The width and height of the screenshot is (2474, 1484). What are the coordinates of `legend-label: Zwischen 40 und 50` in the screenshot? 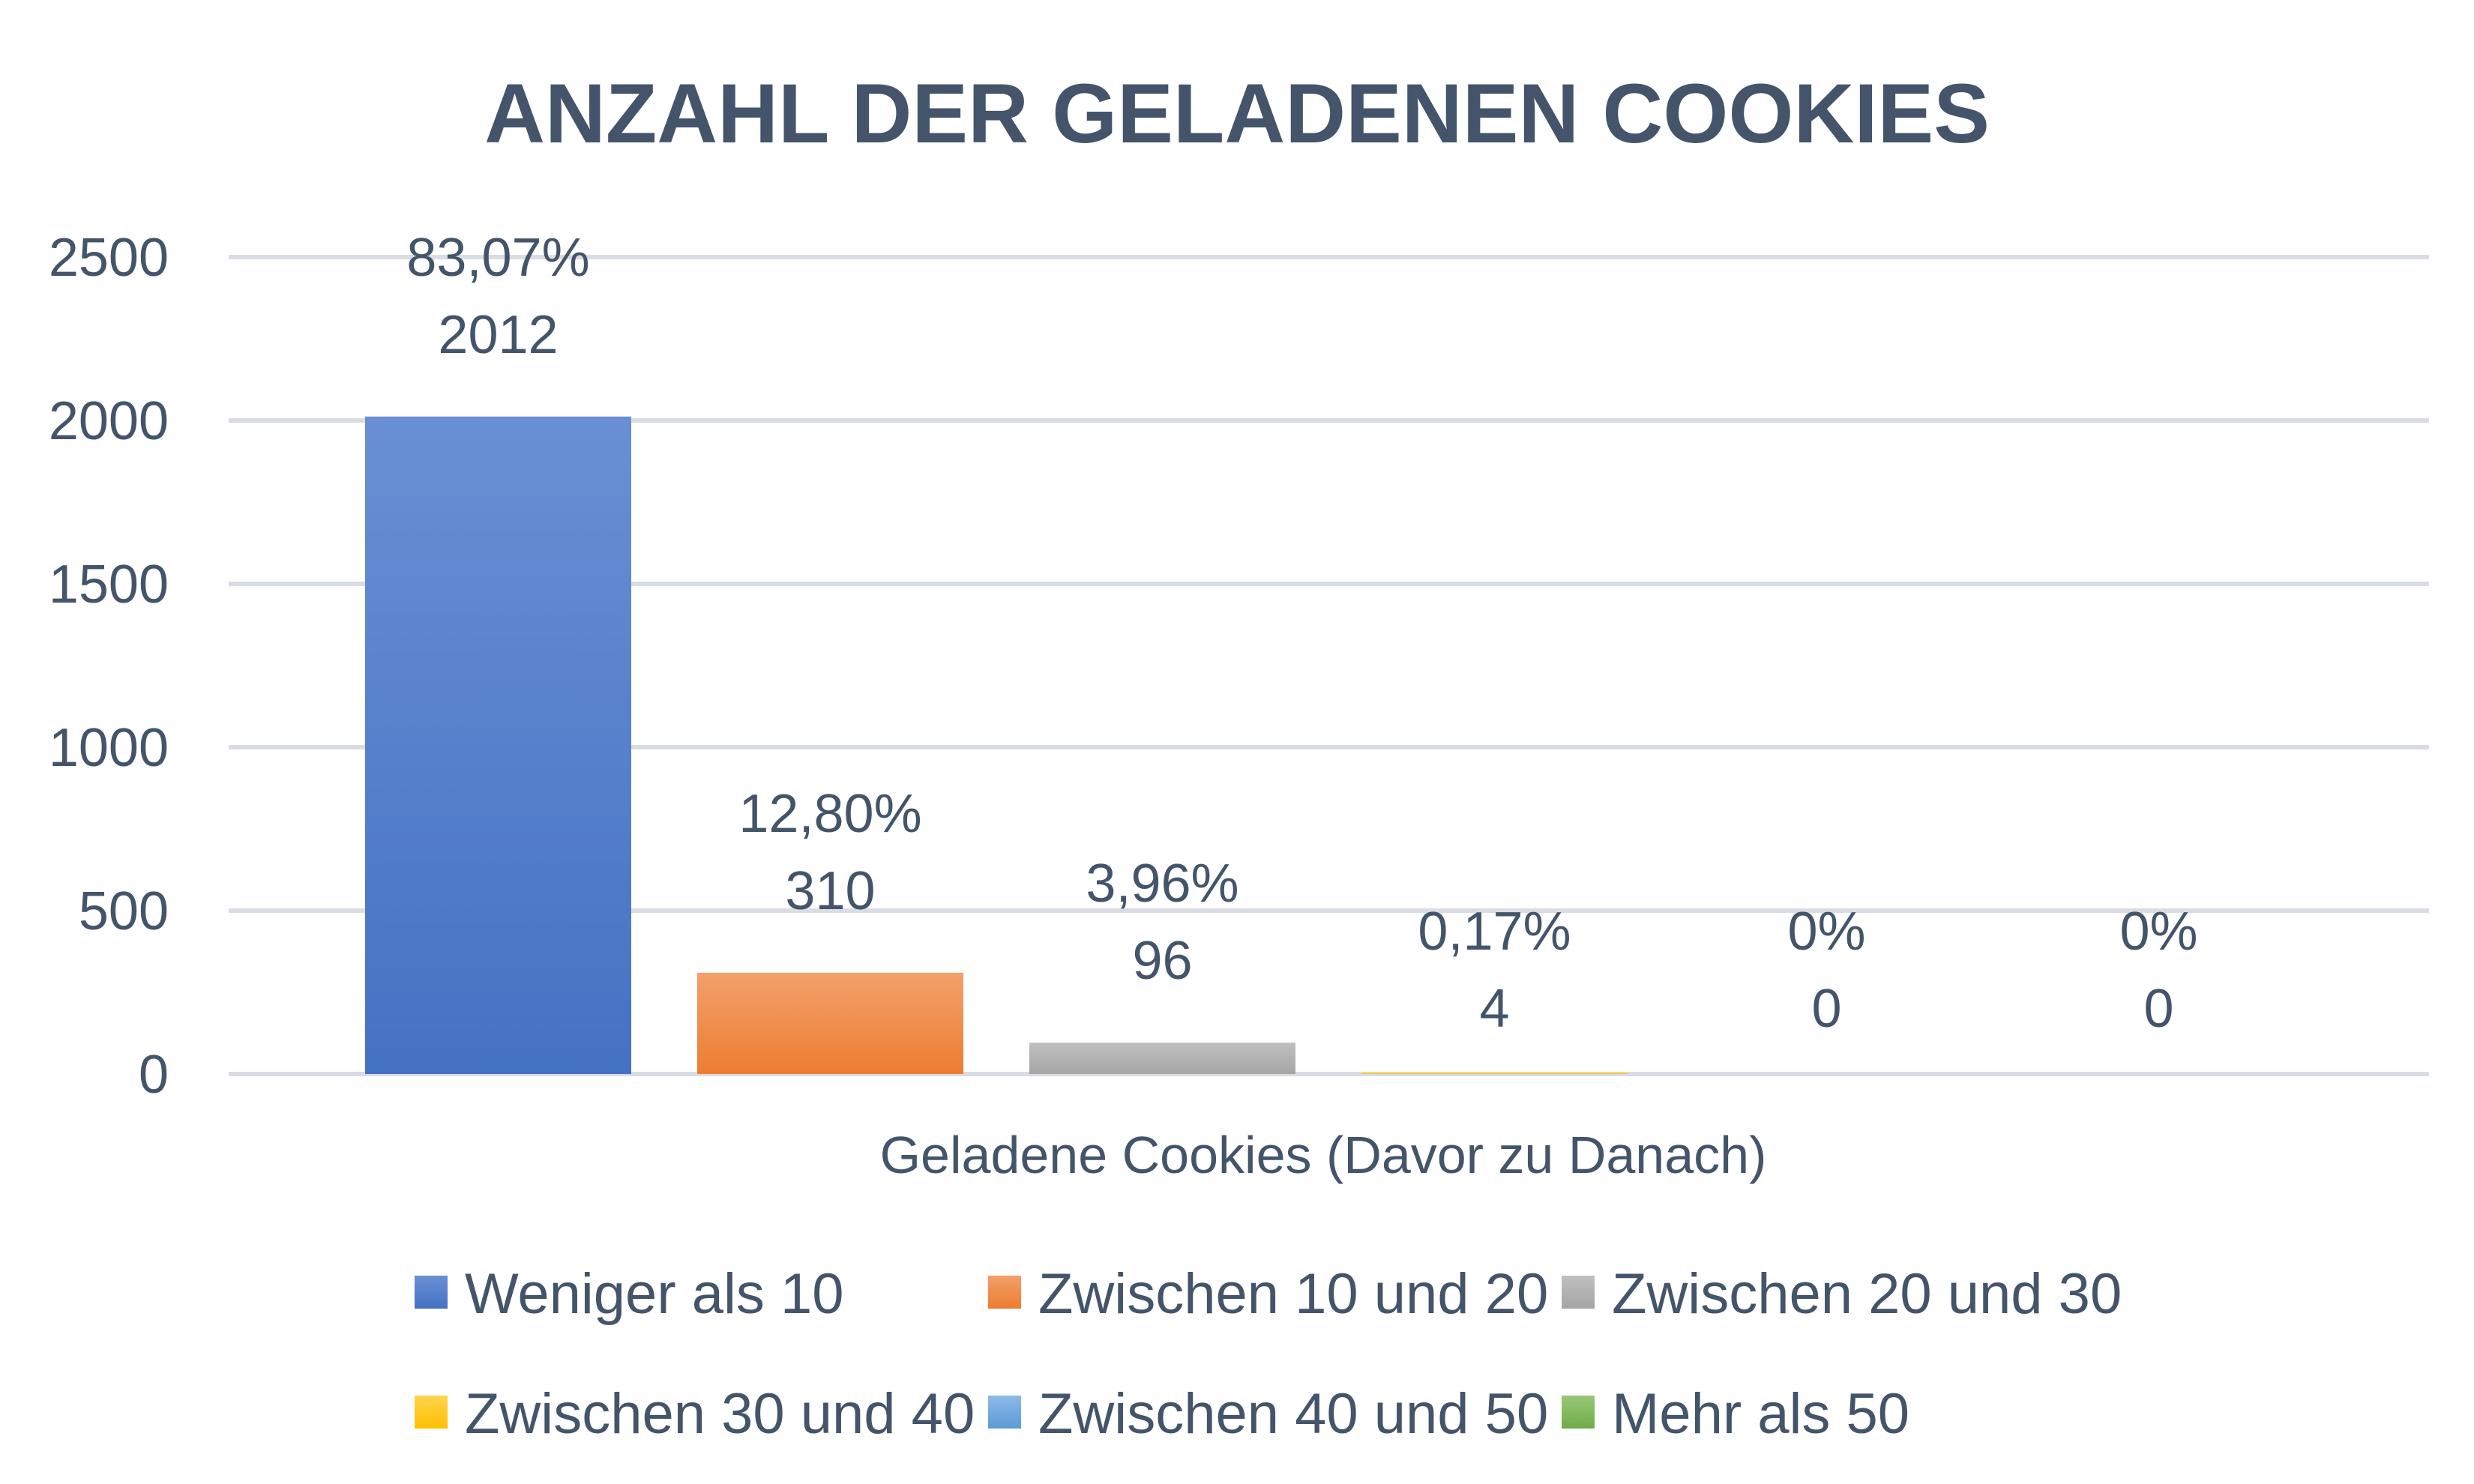 It's located at (1293, 1414).